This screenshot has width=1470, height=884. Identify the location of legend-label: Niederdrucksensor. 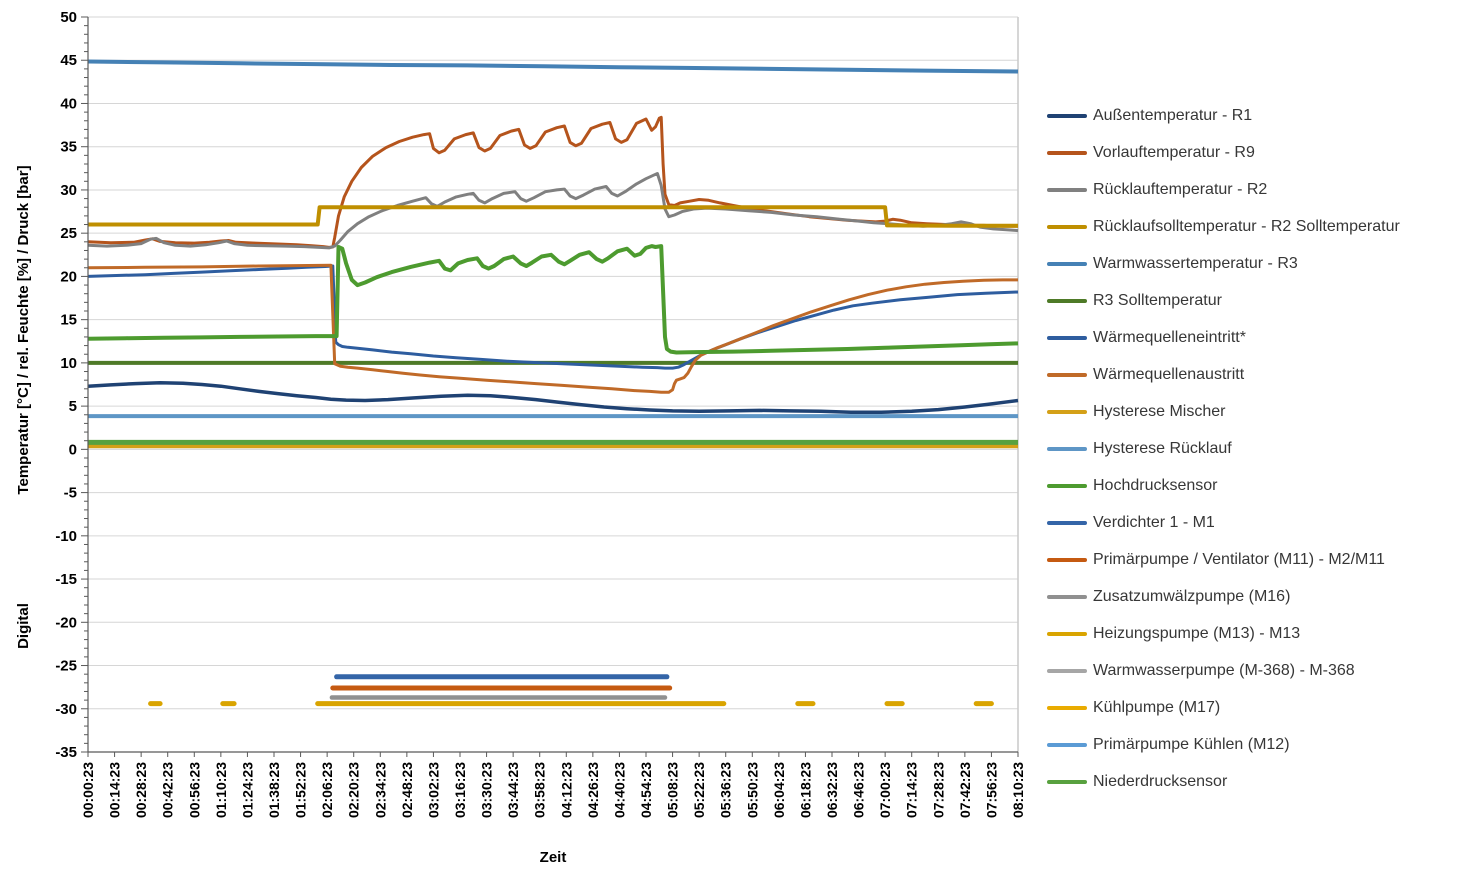
(1160, 781).